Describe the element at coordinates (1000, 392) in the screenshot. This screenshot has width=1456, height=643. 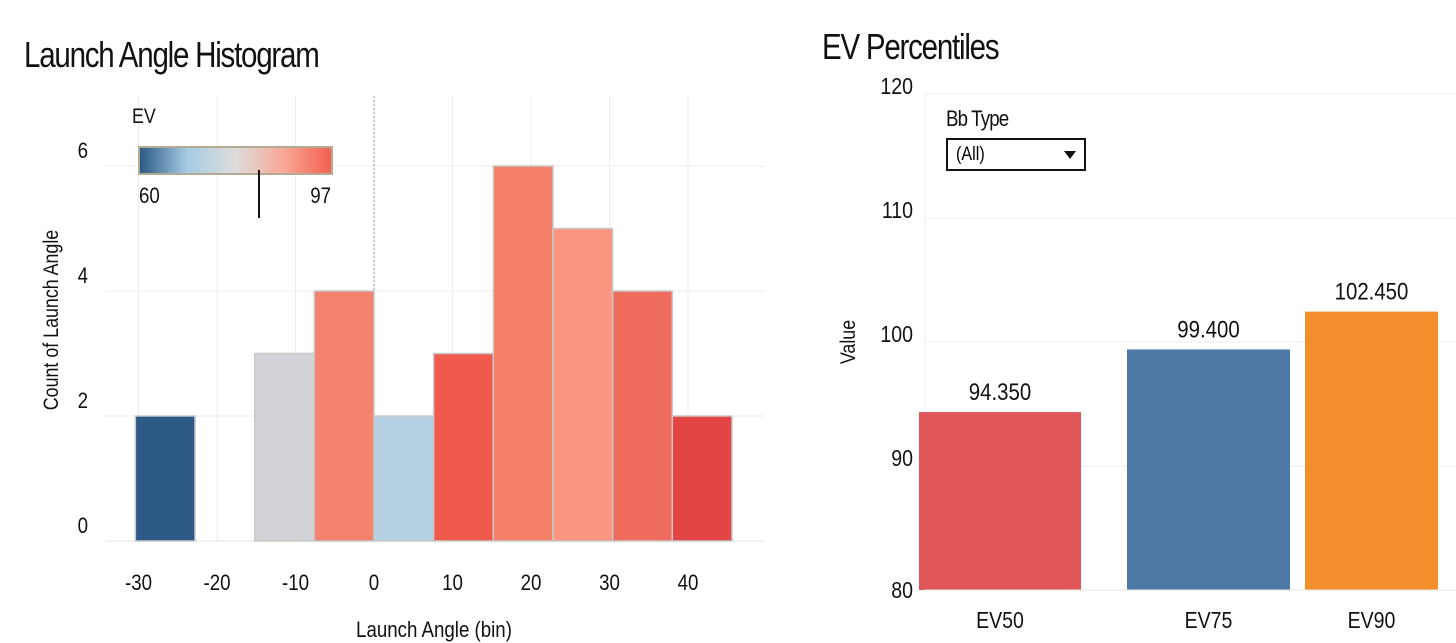
I see `data-label: 94.350` at that location.